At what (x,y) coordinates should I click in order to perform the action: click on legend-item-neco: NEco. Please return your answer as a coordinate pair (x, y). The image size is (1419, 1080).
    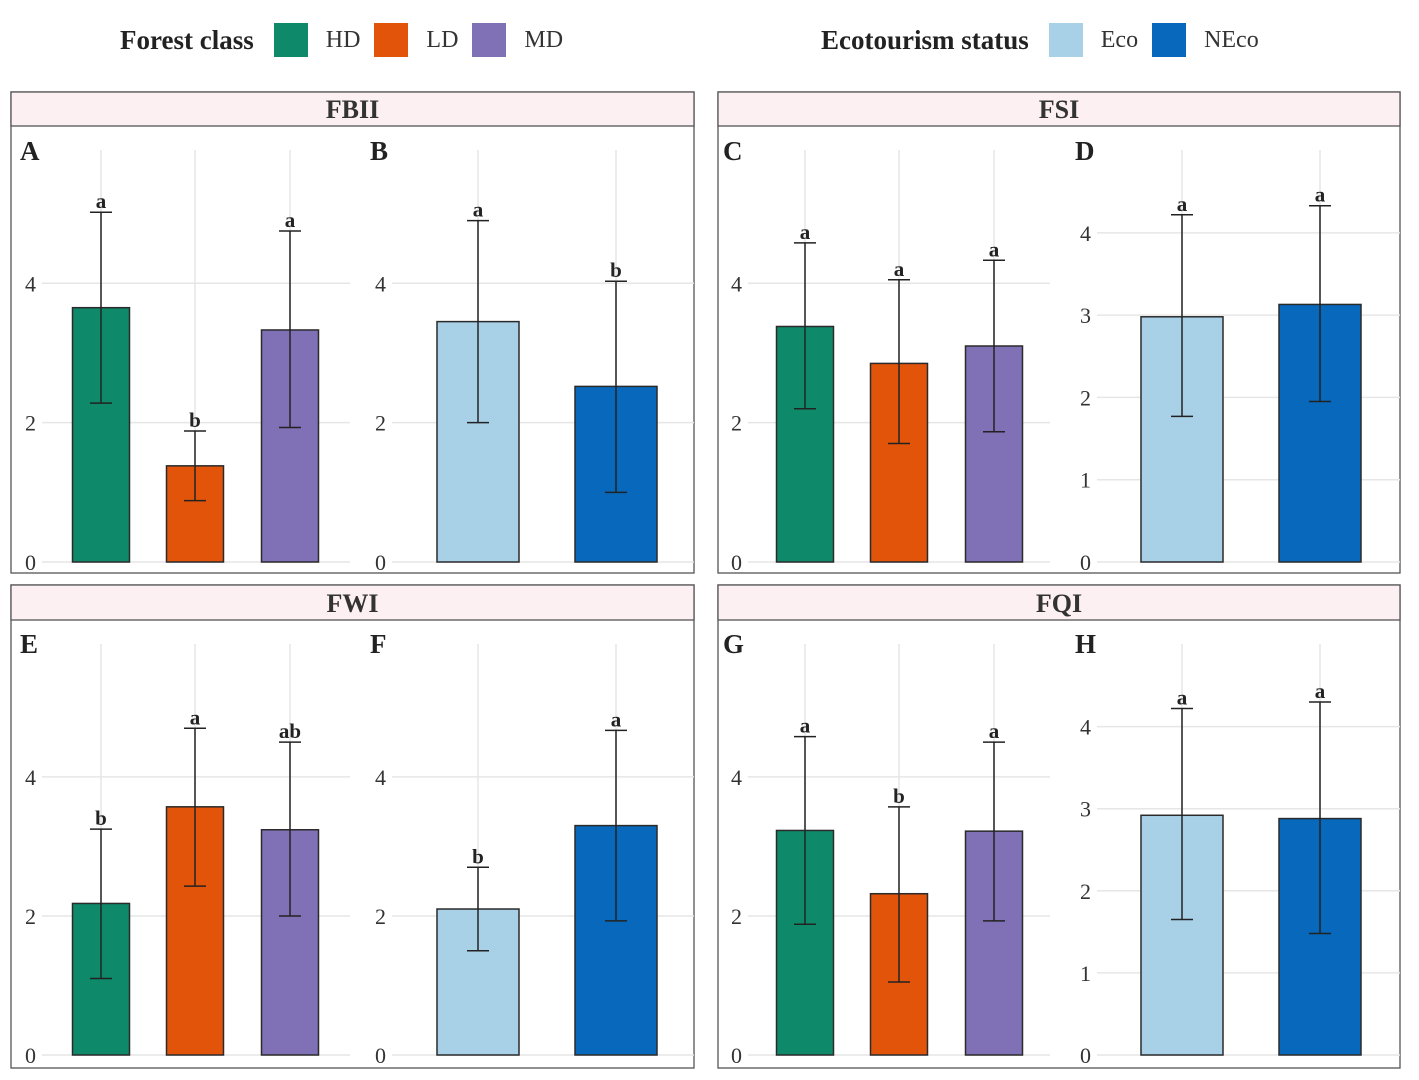
    Looking at the image, I should click on (1205, 40).